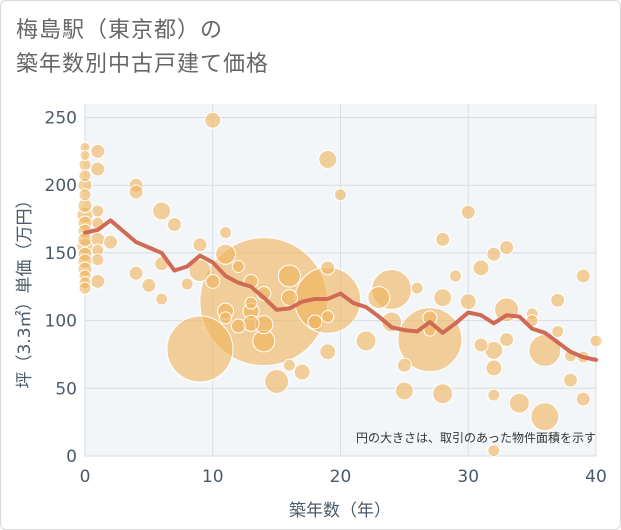  I want to click on y-tick-label: 50, so click(66, 389).